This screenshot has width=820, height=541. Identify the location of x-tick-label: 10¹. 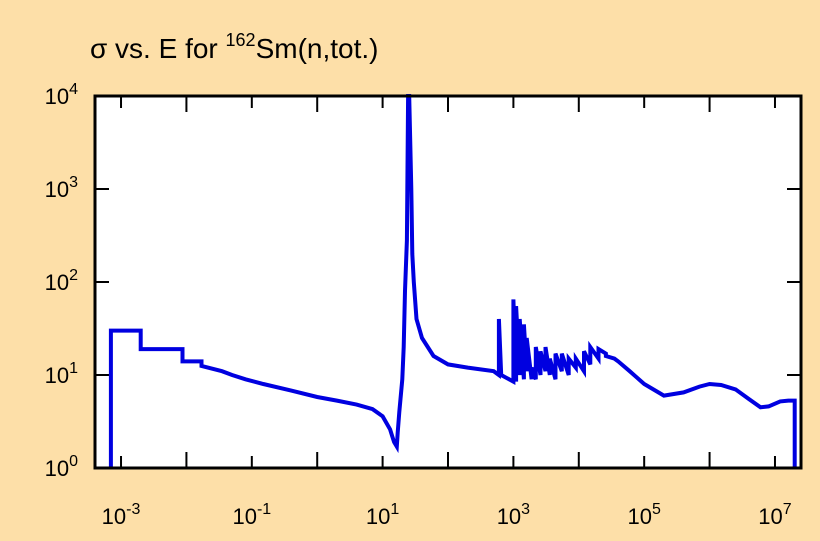
(382, 515).